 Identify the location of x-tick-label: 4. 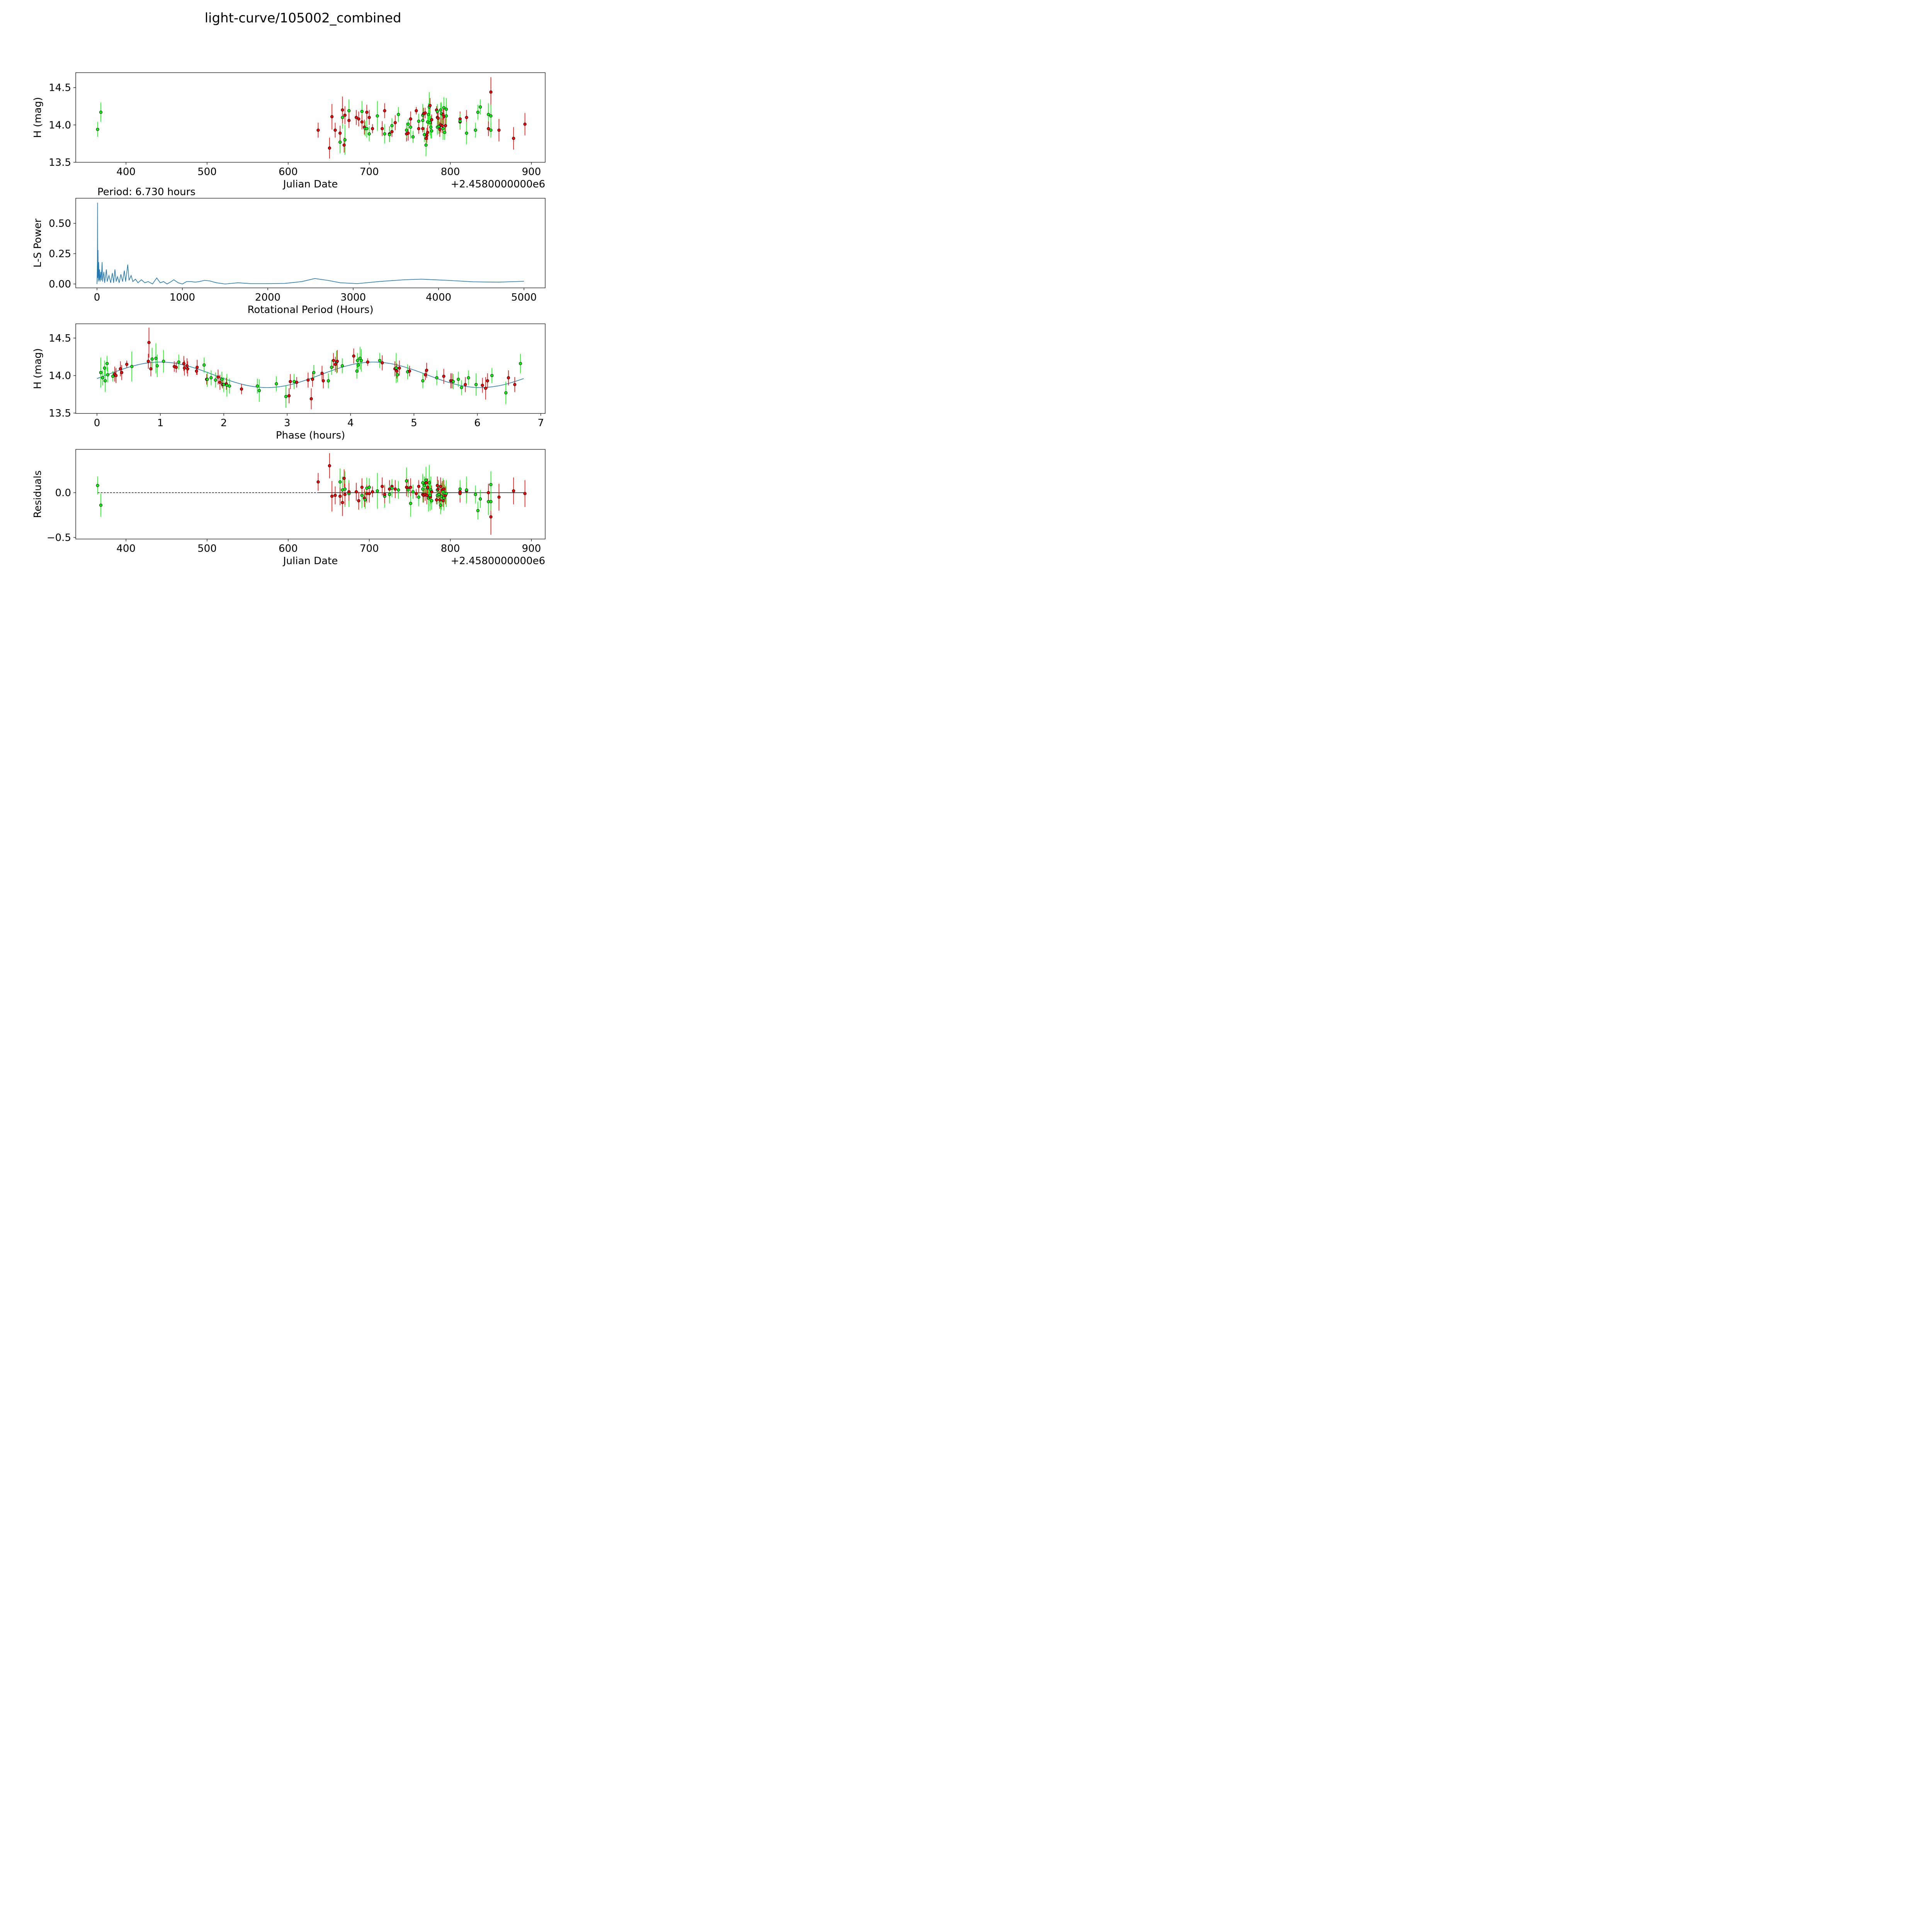
(351, 423).